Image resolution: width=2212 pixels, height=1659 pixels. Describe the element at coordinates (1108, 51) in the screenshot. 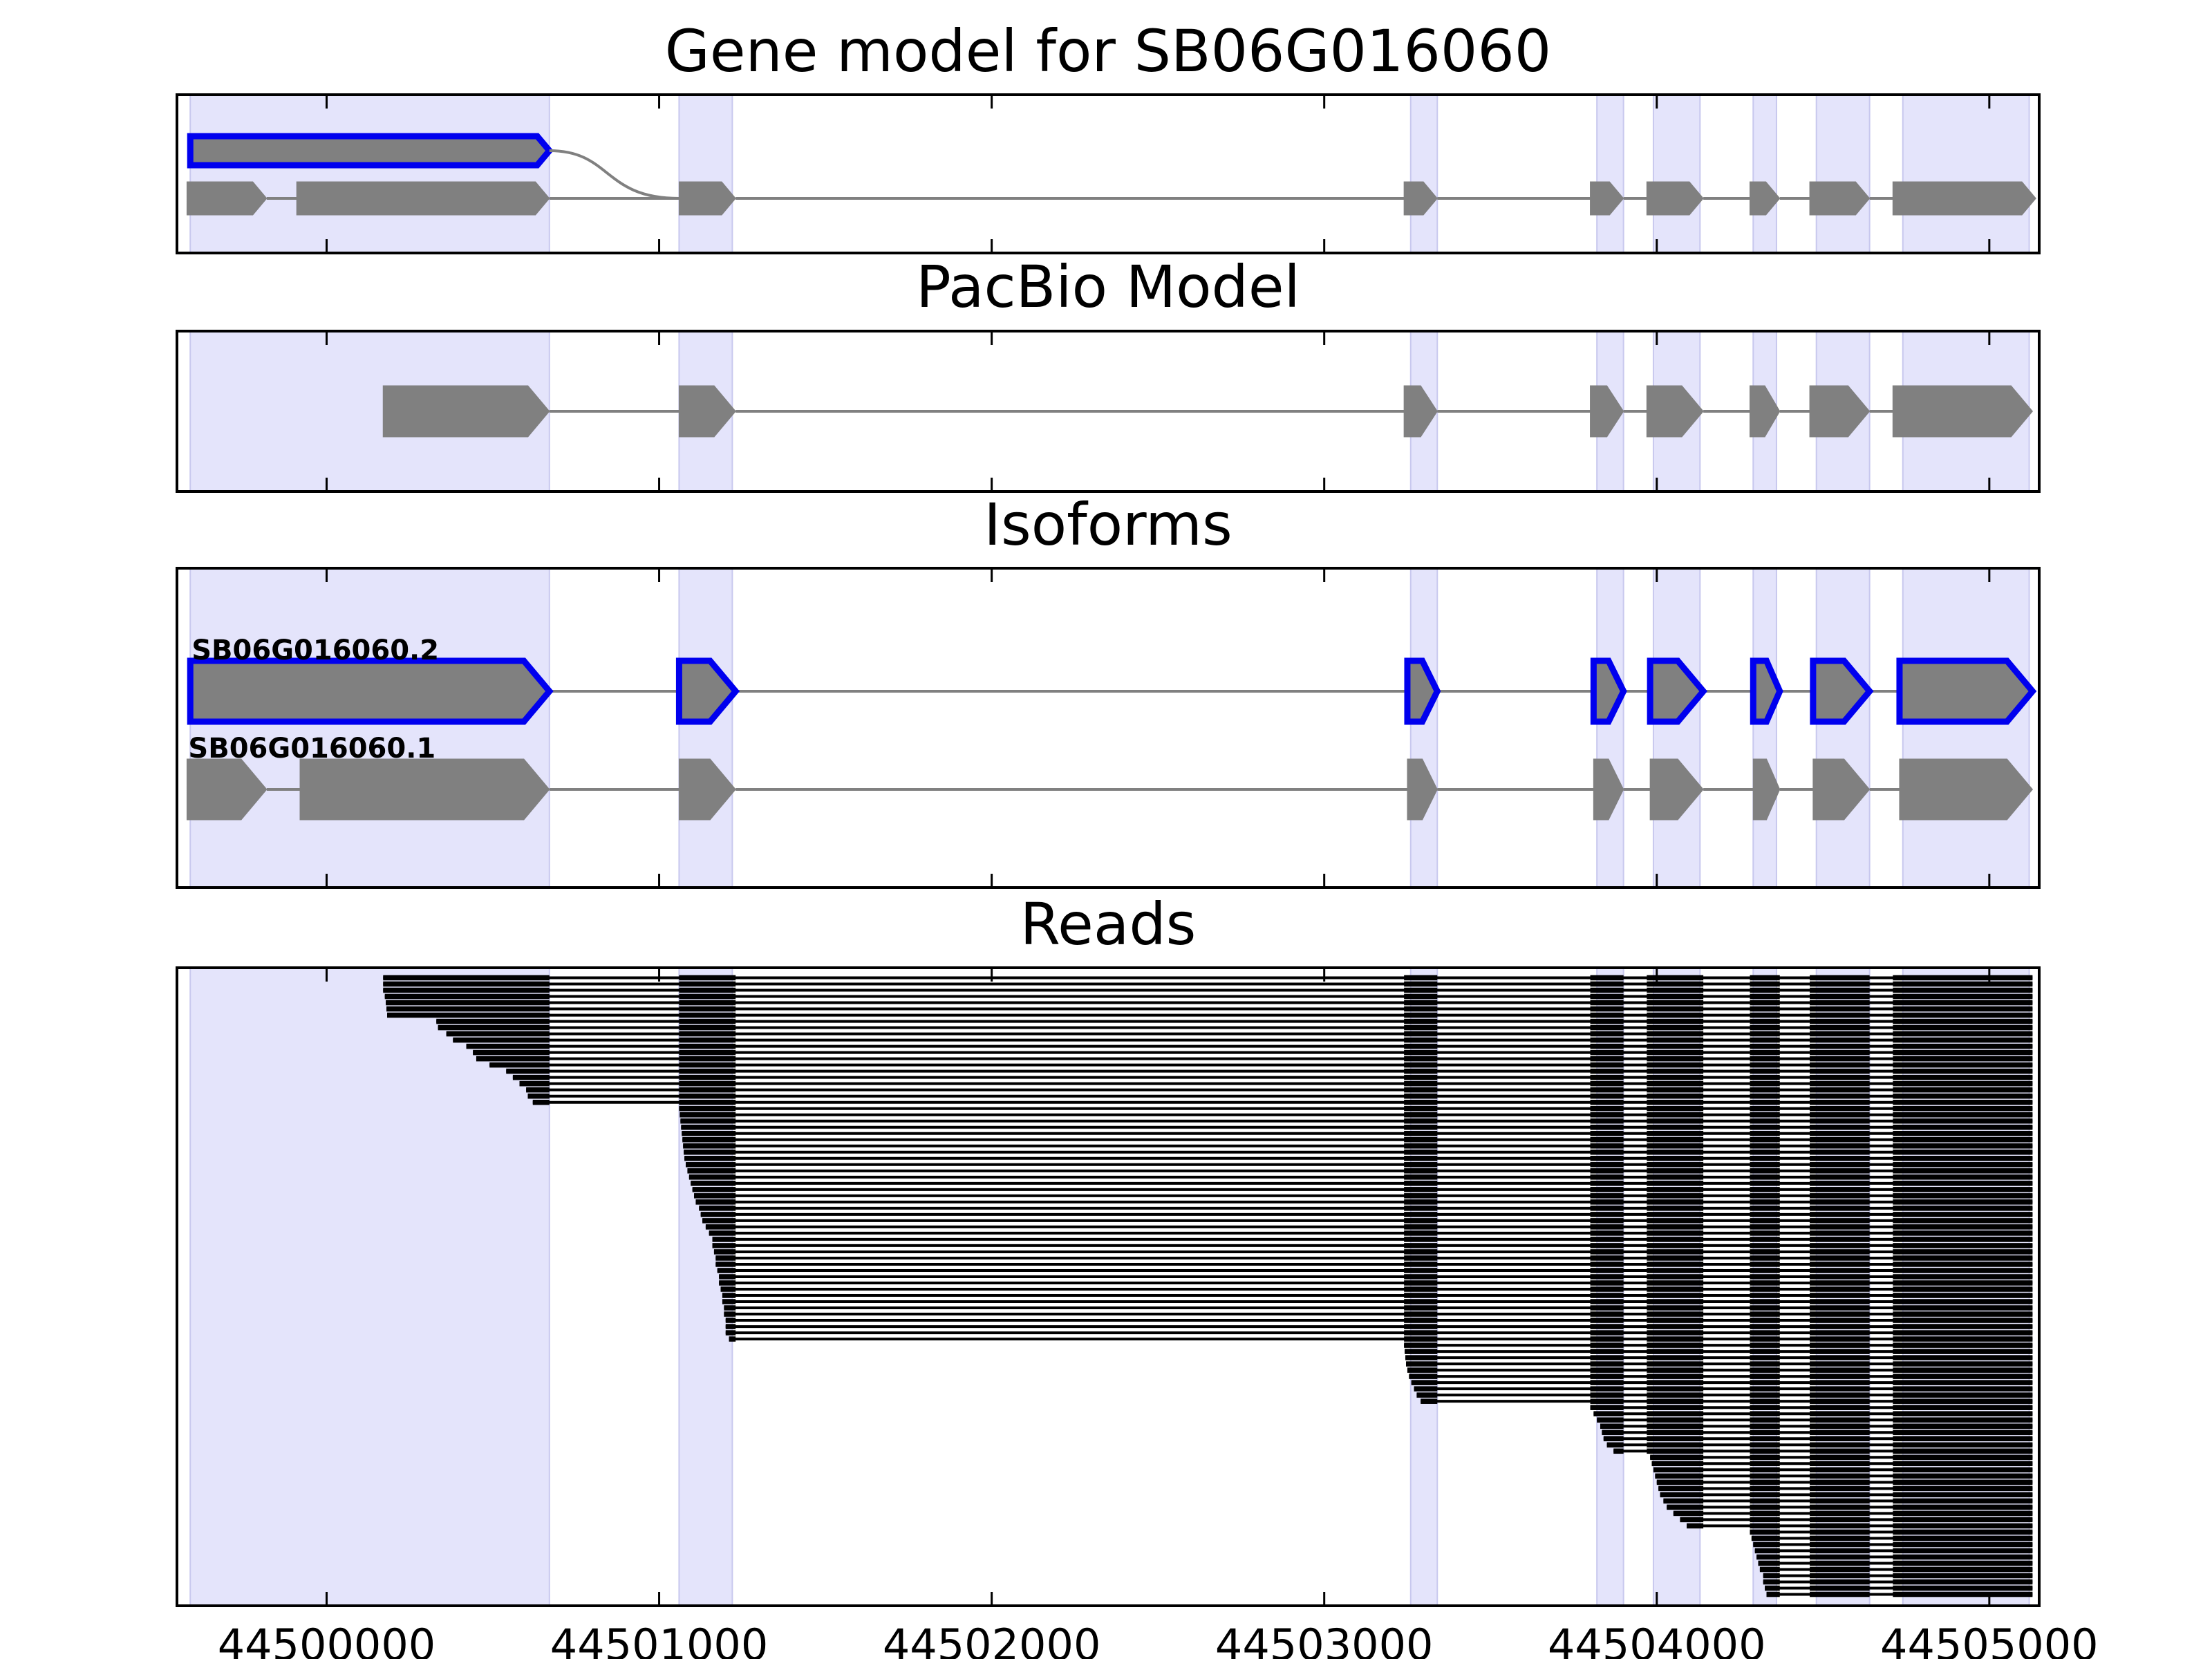

I see `panel-title: Gene model for SB06G016060` at that location.